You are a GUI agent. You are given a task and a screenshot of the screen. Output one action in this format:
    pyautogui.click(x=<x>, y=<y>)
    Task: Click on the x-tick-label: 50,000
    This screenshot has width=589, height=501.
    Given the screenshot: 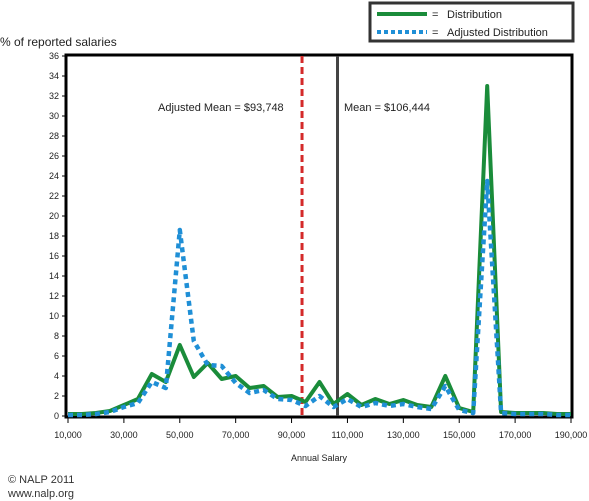 What is the action you would take?
    pyautogui.click(x=180, y=435)
    